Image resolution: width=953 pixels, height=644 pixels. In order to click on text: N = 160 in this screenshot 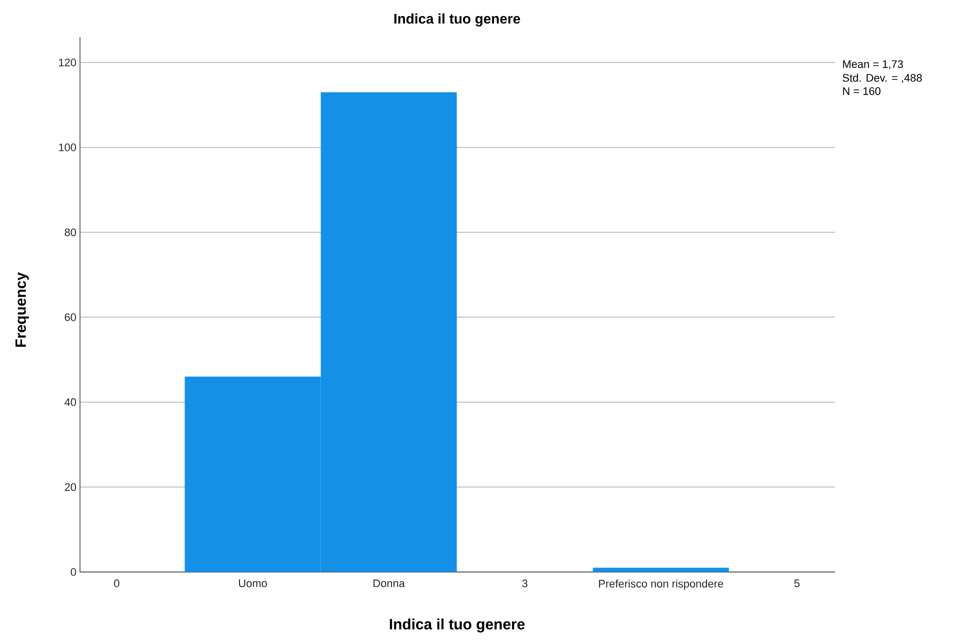, I will do `click(861, 91)`.